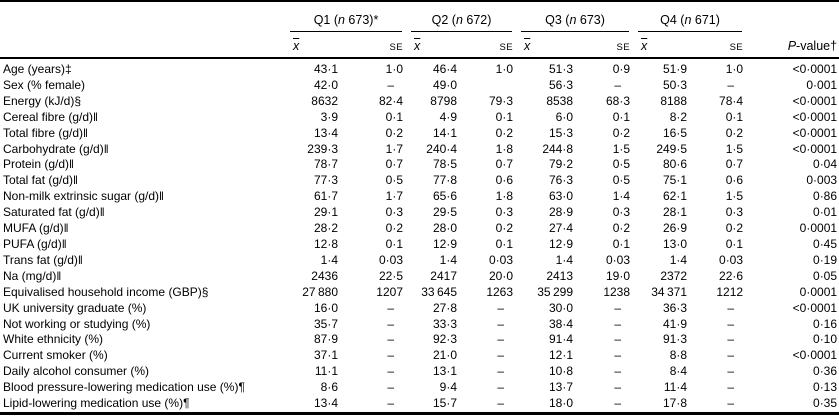  Describe the element at coordinates (54, 212) in the screenshot. I see `row-label: Saturated fat (g/d)‖` at that location.